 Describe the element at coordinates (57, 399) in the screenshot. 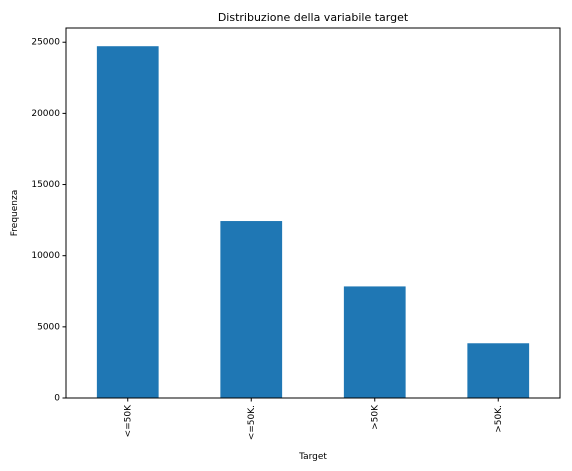

I see `y-tick-label-0: 0` at that location.